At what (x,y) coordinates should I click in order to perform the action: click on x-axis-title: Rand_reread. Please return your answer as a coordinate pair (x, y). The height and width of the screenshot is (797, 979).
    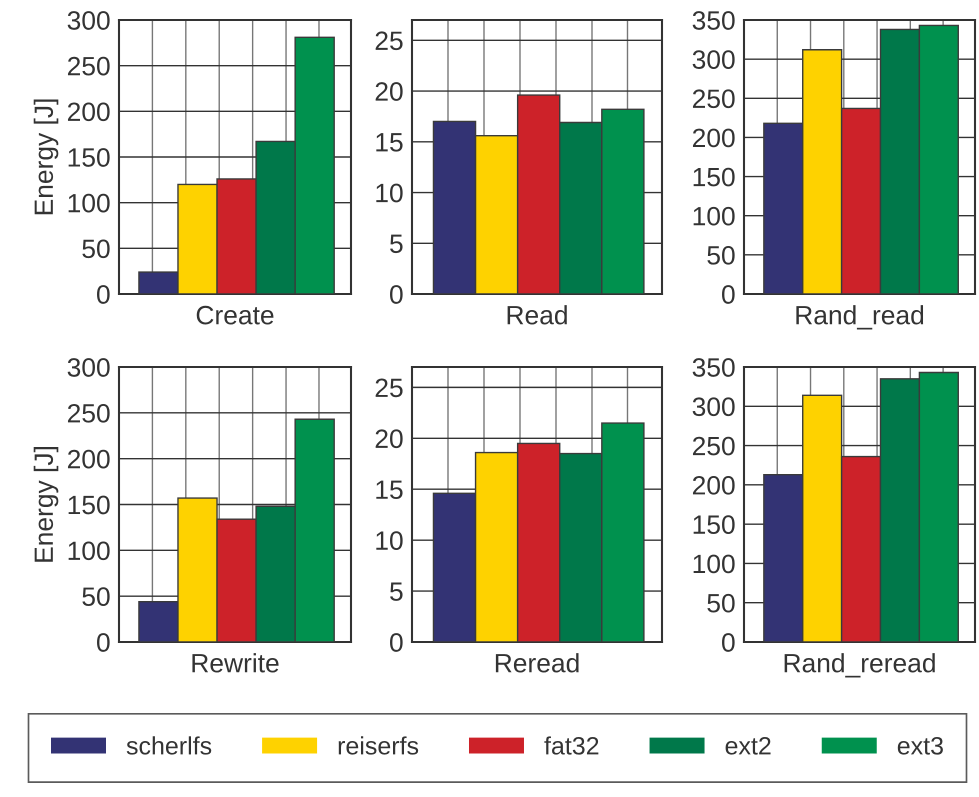
    Looking at the image, I should click on (859, 665).